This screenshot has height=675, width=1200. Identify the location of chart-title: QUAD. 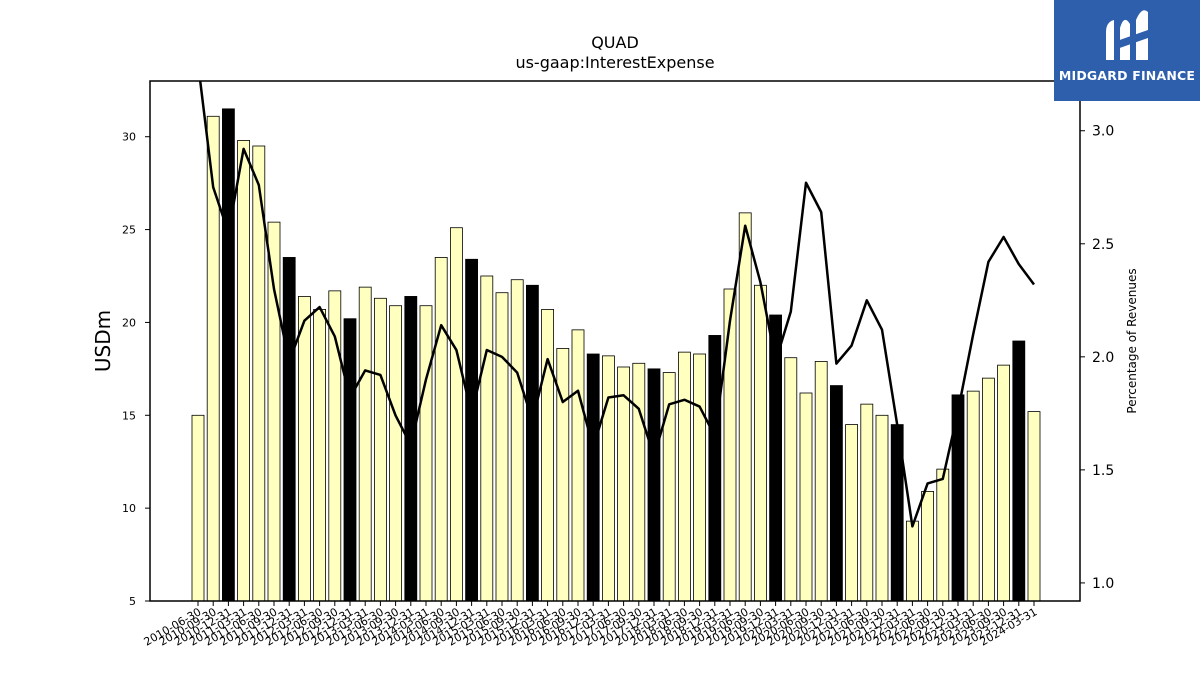
(615, 42).